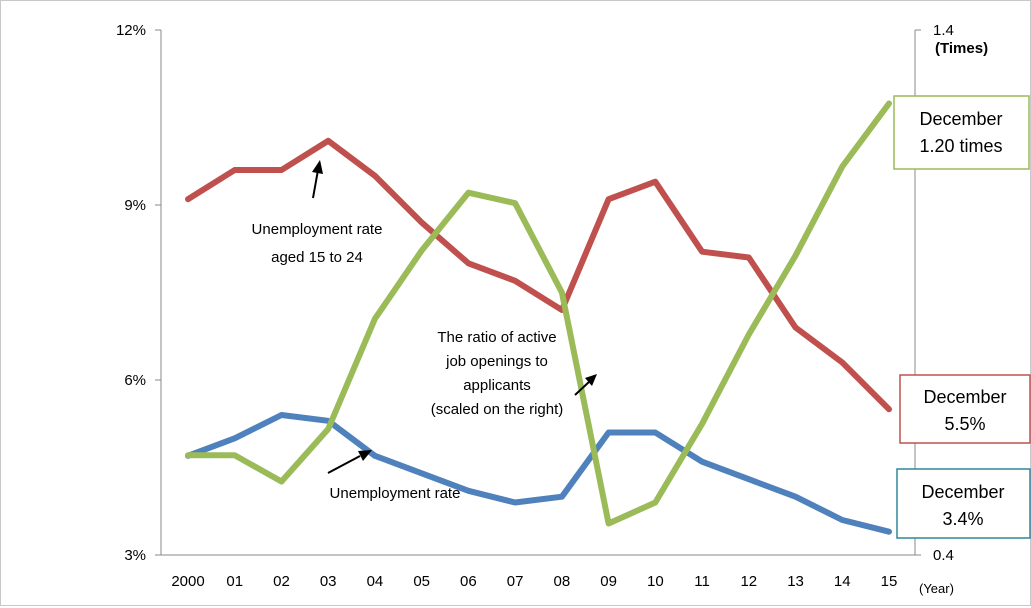 The width and height of the screenshot is (1031, 608). Describe the element at coordinates (375, 581) in the screenshot. I see `x-tick-label: 04` at that location.